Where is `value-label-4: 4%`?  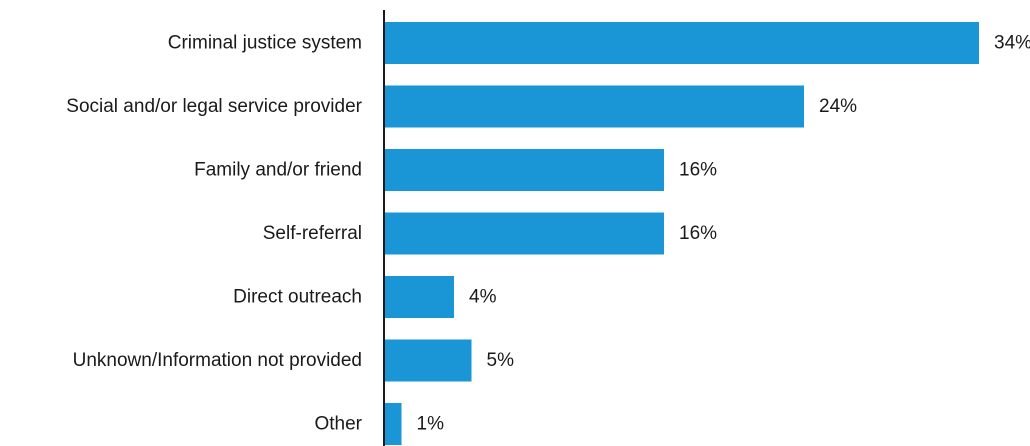
value-label-4: 4% is located at coordinates (483, 297).